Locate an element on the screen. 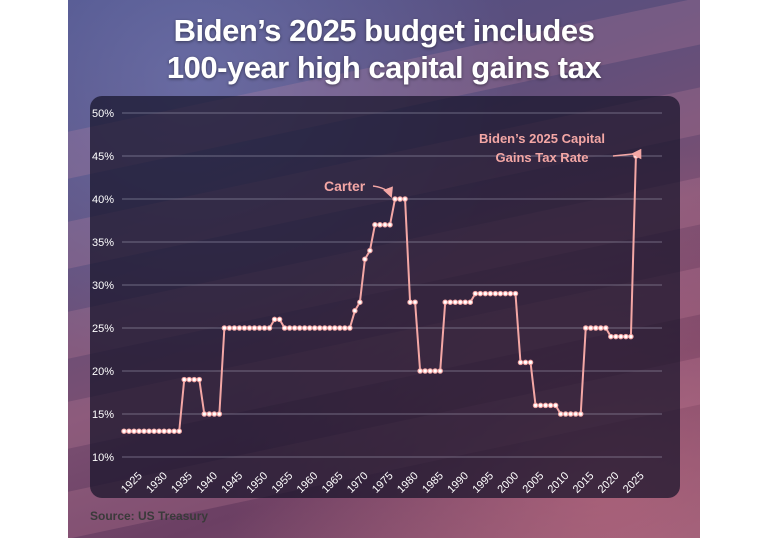 The width and height of the screenshot is (757, 538). x-tick-label: 2020 is located at coordinates (609, 483).